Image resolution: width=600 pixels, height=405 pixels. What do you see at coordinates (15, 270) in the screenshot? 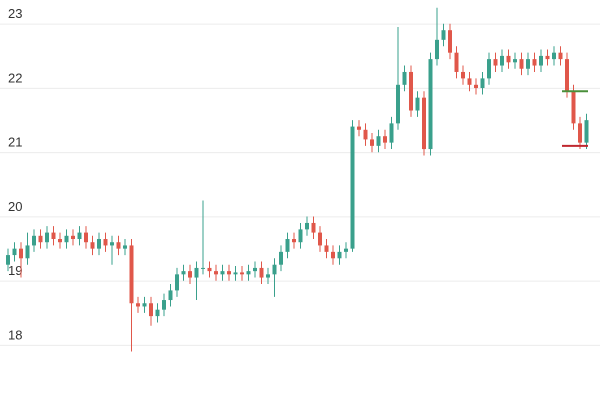
I see `y-tick-label: 19` at bounding box center [15, 270].